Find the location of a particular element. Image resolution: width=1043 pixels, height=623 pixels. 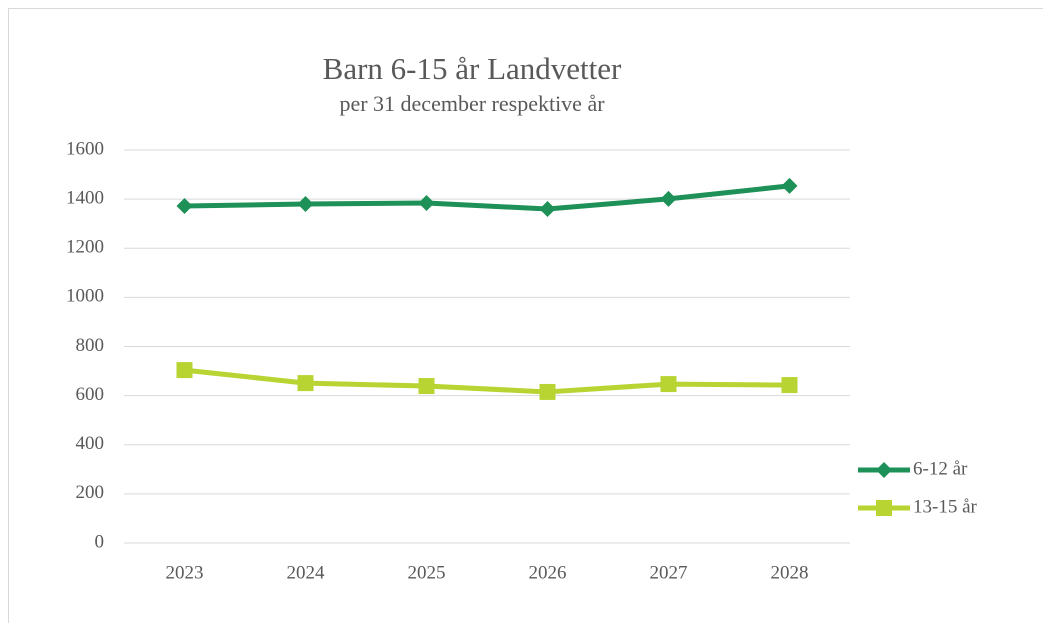

x-tick-label: 2028 is located at coordinates (790, 572).